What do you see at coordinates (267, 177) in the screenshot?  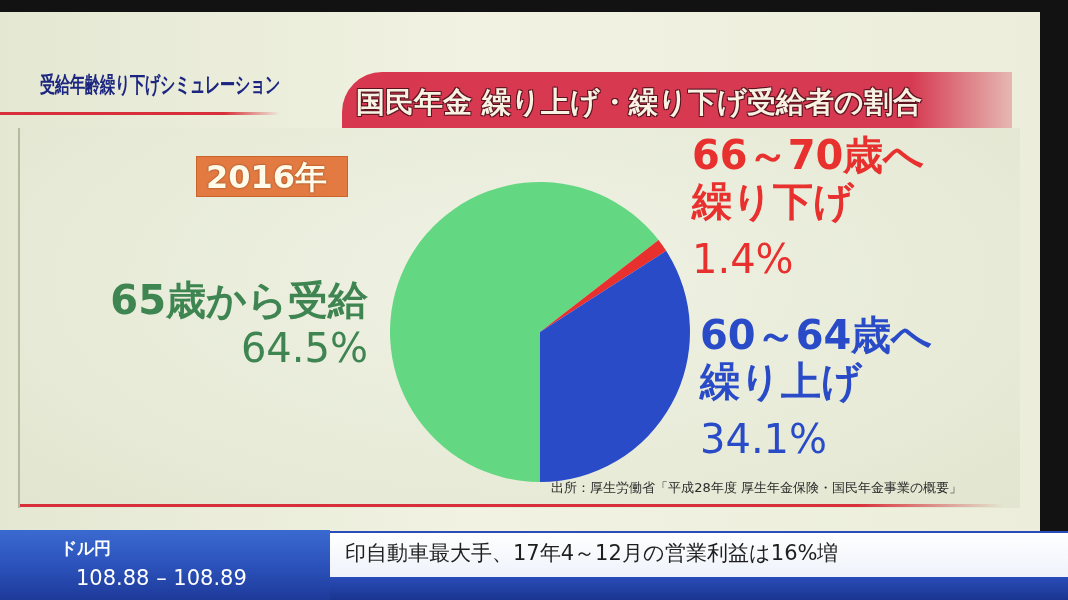 I see `text: 2016年` at bounding box center [267, 177].